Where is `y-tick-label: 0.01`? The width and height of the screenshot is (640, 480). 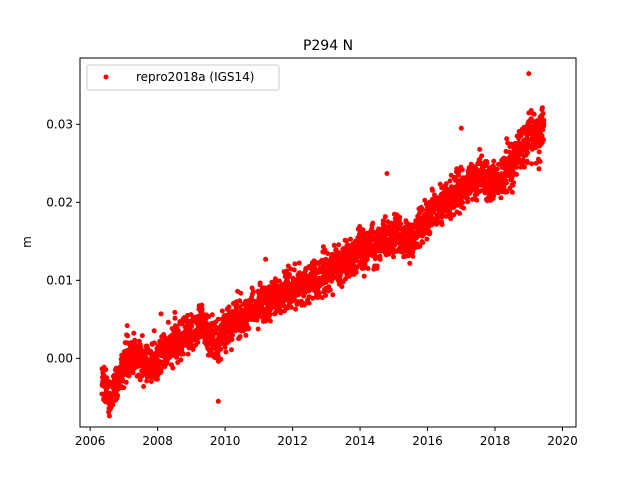 y-tick-label: 0.01 is located at coordinates (59, 280).